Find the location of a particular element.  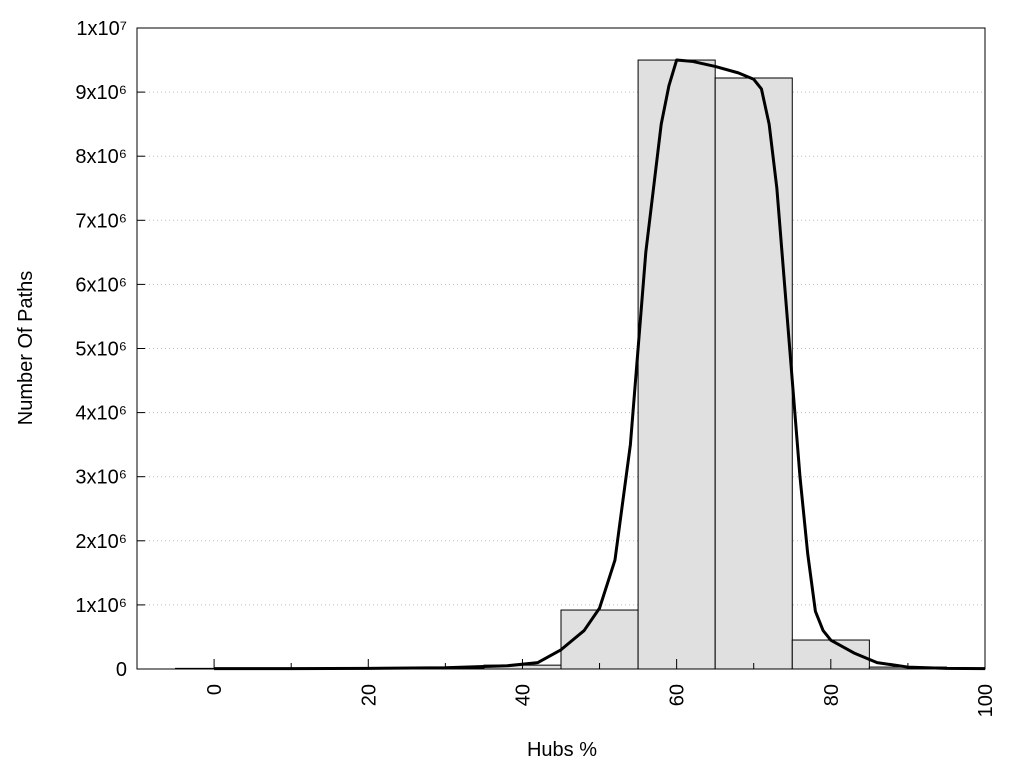

x-axis-label: Hubs % is located at coordinates (562, 750).